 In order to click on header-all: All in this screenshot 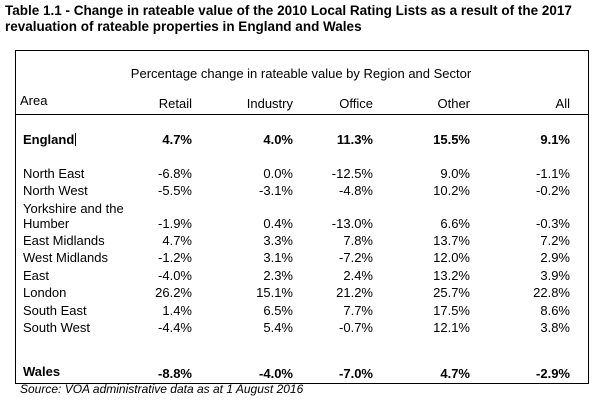, I will do `click(562, 103)`.